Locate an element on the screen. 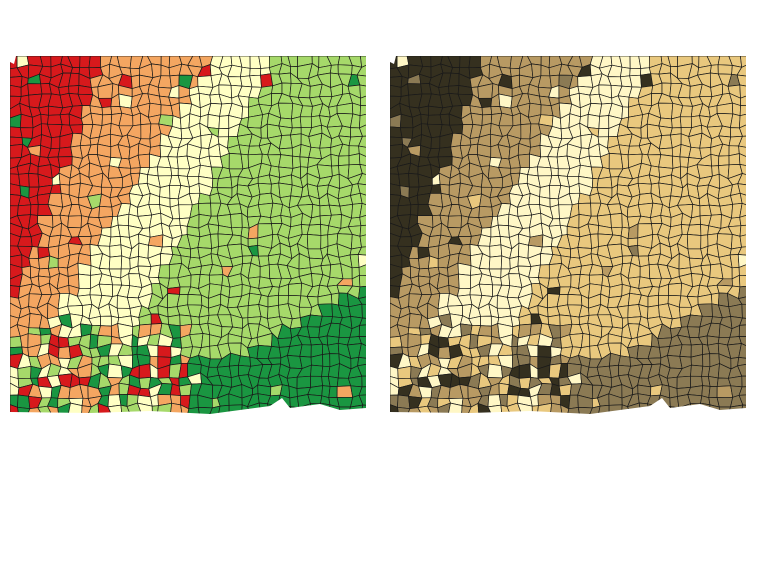 This screenshot has width=757, height=578. coastline-mask is located at coordinates (188, 407).